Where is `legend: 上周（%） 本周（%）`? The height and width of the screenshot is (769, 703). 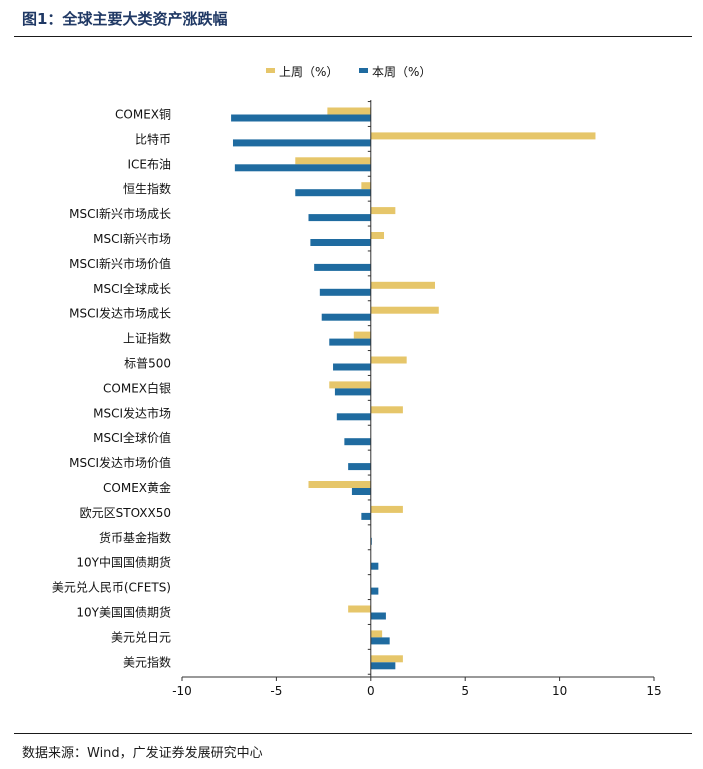
legend: 上周（%） 本周（%） is located at coordinates (348, 72).